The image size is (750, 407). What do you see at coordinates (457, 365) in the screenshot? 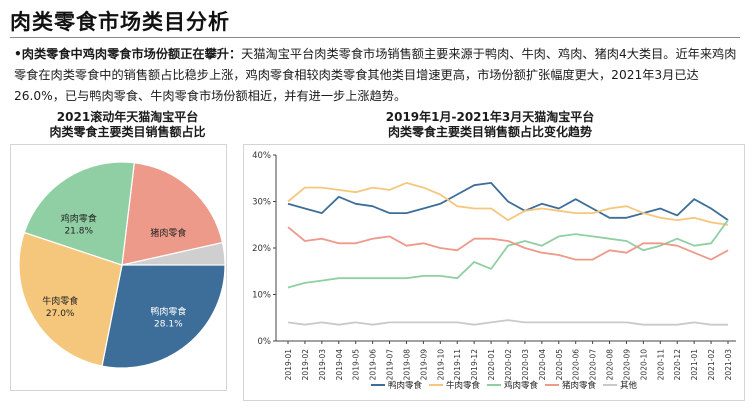
I see `x-tick-label: 2019-11` at bounding box center [457, 365].